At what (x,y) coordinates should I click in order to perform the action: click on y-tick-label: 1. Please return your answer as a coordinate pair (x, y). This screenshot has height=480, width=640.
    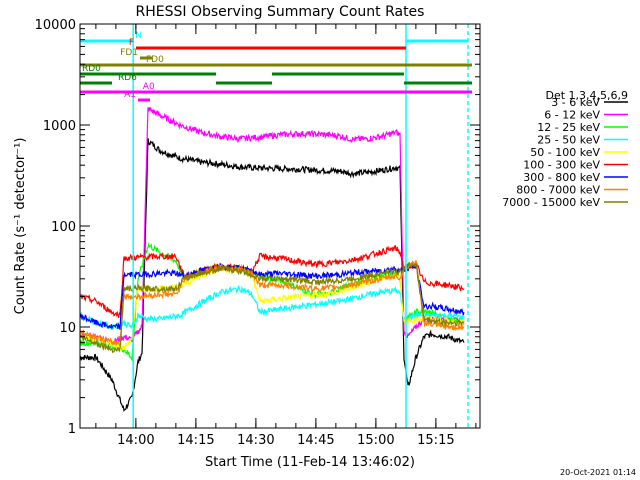
    Looking at the image, I should click on (72, 429).